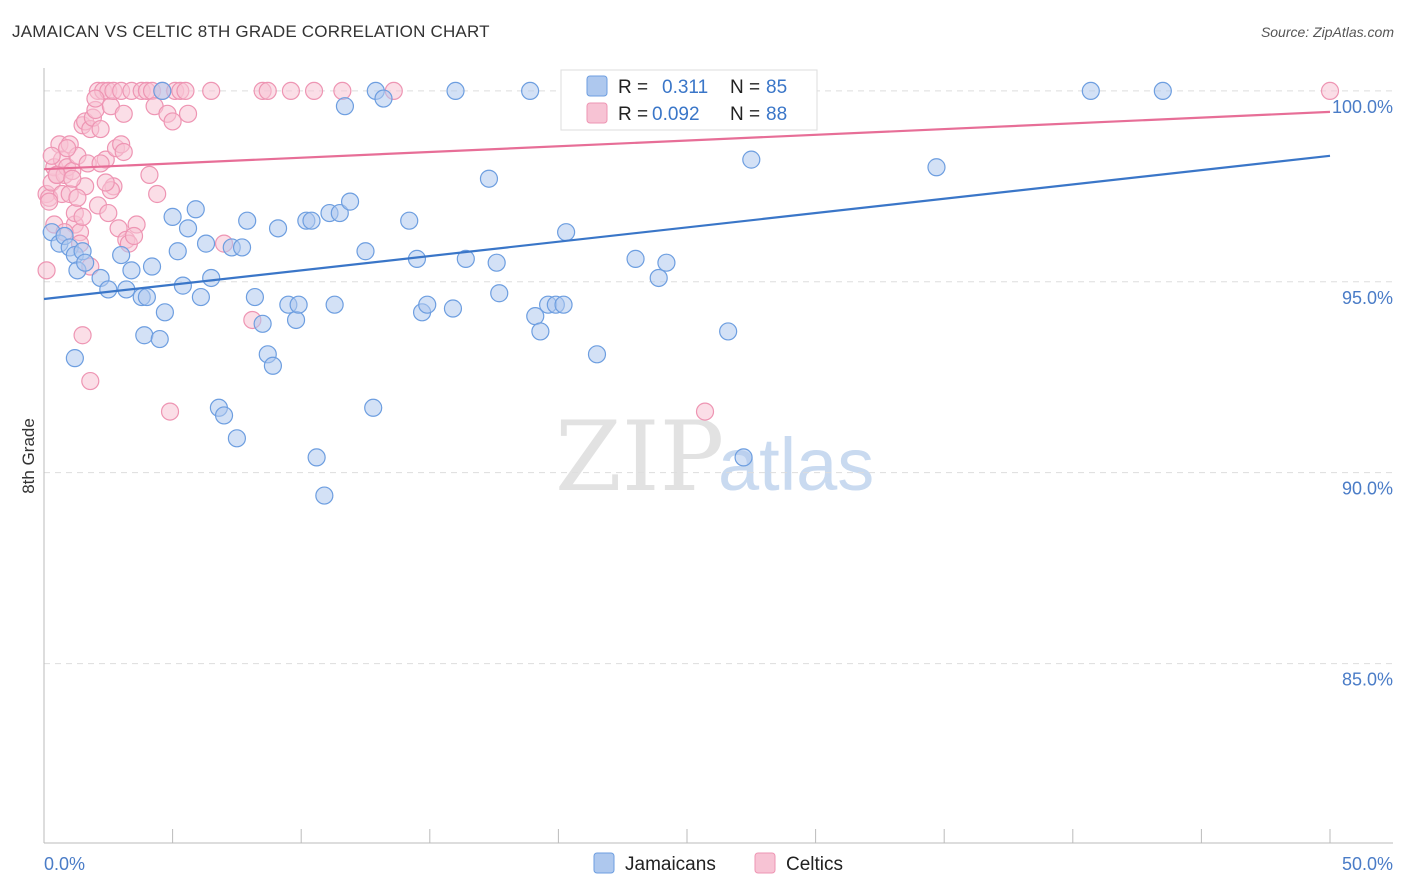 The image size is (1406, 892). Describe the element at coordinates (597, 86) in the screenshot. I see `legend-swatch-jamaicans` at that location.